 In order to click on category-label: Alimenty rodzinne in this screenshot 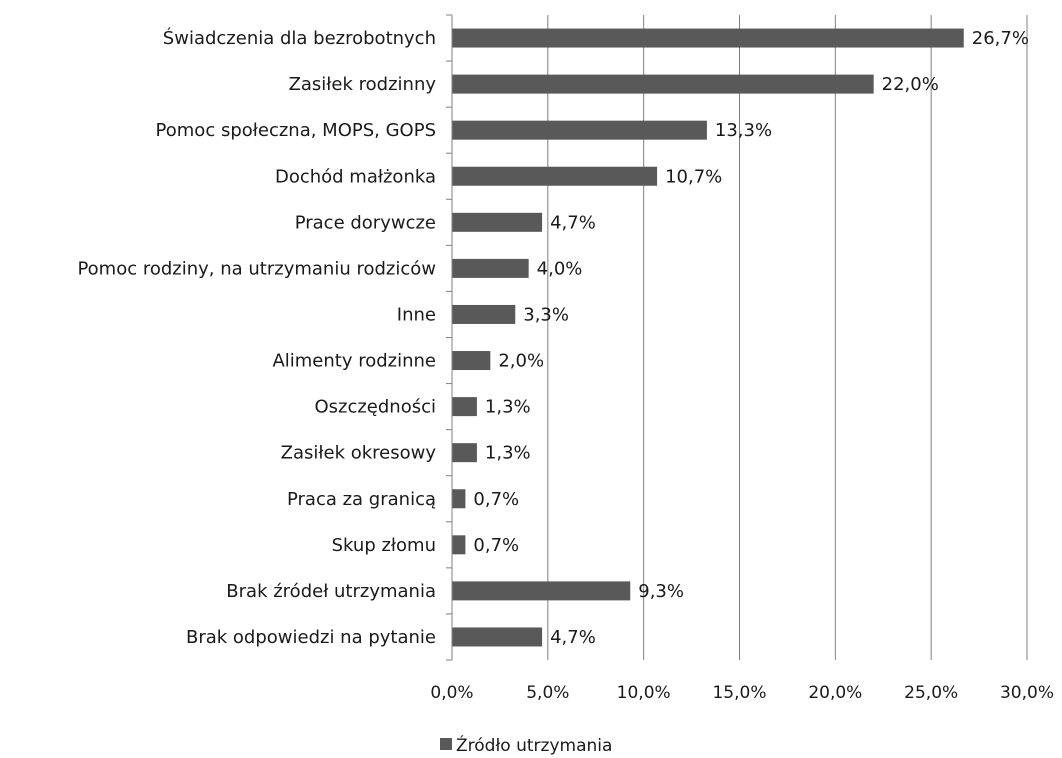, I will do `click(354, 361)`.